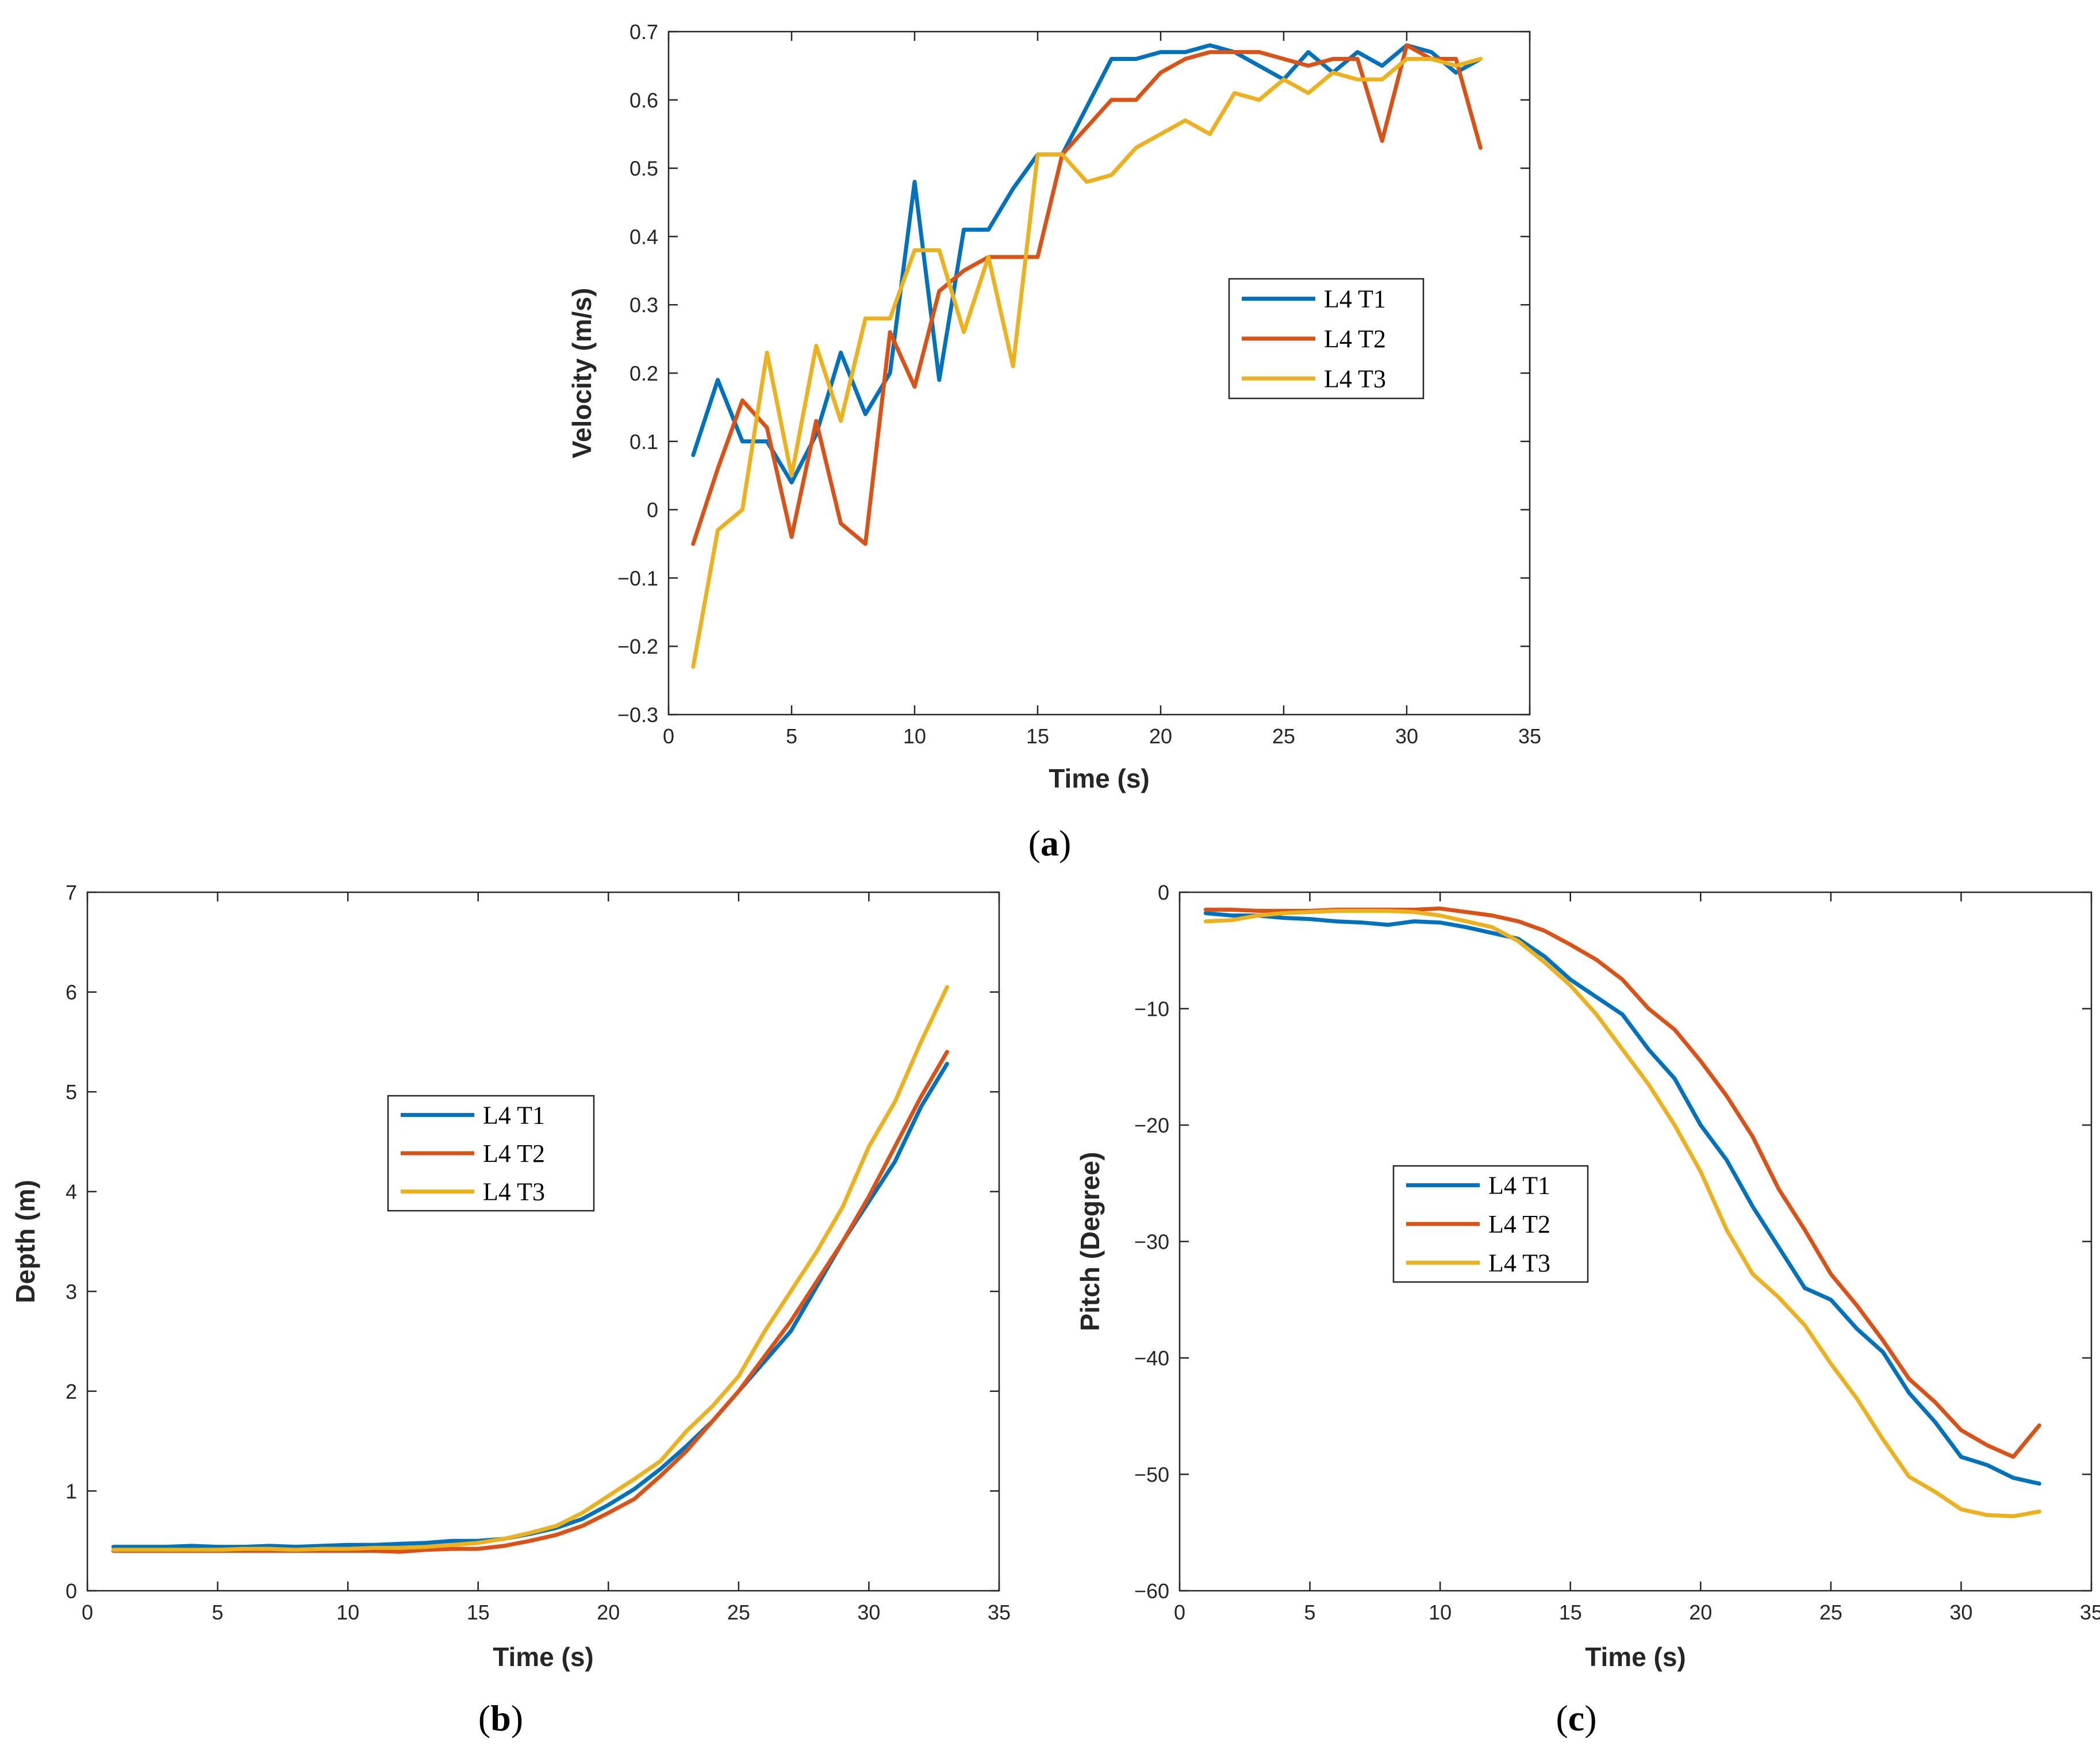 Image resolution: width=2100 pixels, height=1750 pixels. What do you see at coordinates (644, 169) in the screenshot?
I see `y-tick-label-a: 0.5` at bounding box center [644, 169].